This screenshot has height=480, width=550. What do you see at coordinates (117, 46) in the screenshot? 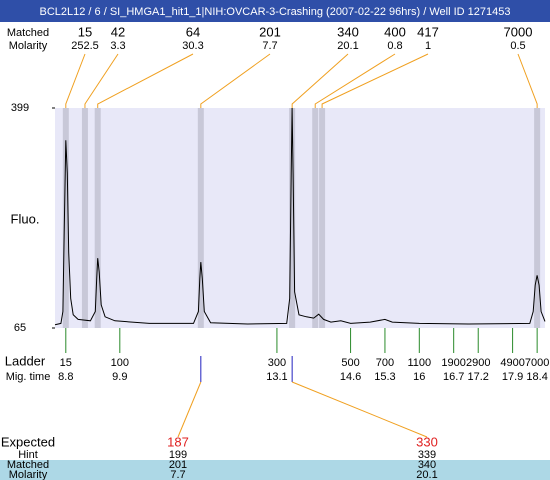
I see `peak-molarity: 3.3` at bounding box center [117, 46].